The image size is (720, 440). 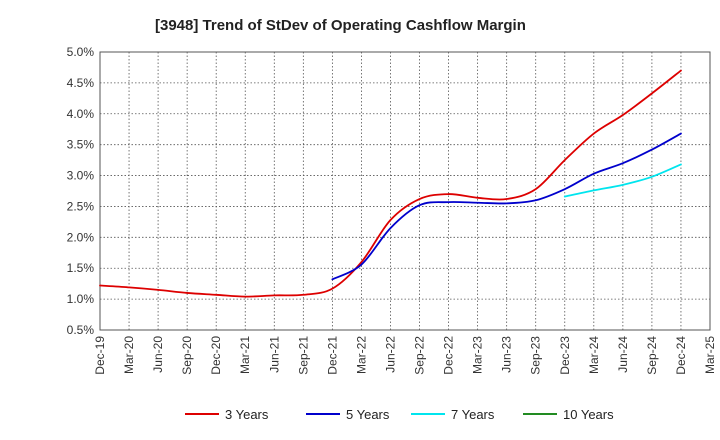 I want to click on x-tick-label: Jun-21, so click(x=274, y=354).